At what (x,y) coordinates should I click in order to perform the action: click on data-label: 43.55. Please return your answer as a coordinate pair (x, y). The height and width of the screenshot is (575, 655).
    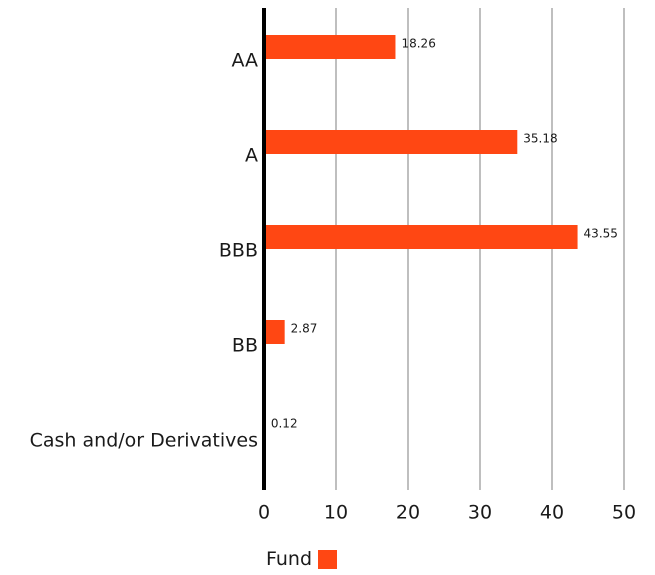
    Looking at the image, I should click on (601, 234).